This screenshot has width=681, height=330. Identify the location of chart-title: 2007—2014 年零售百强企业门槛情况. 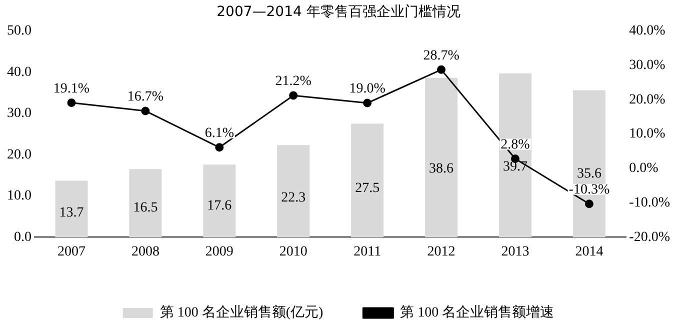
(338, 12).